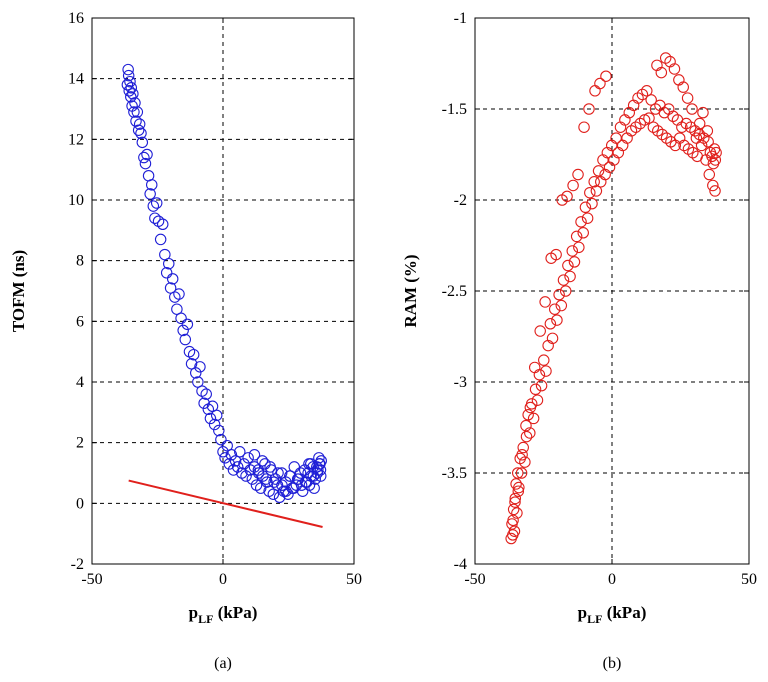 The height and width of the screenshot is (682, 768). I want to click on y-tick-label: 8, so click(80, 261).